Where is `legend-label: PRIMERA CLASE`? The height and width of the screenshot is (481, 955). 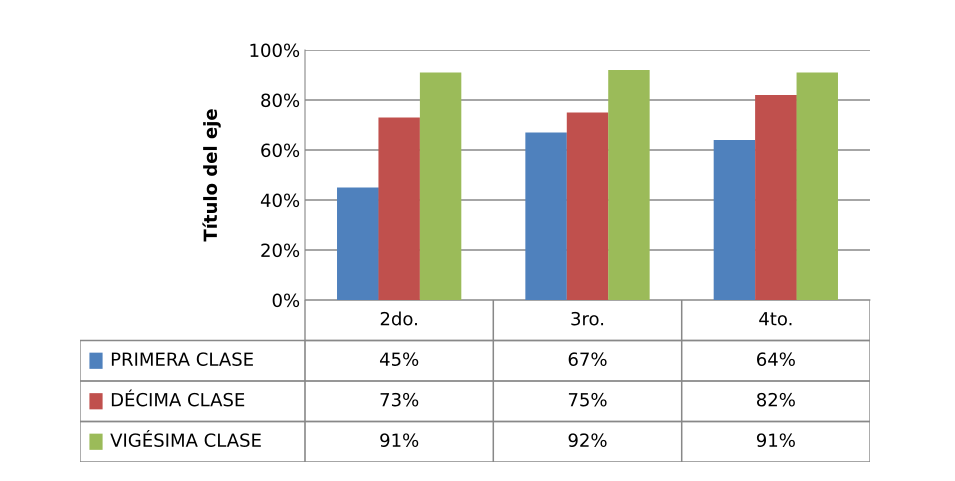 legend-label: PRIMERA CLASE is located at coordinates (182, 359).